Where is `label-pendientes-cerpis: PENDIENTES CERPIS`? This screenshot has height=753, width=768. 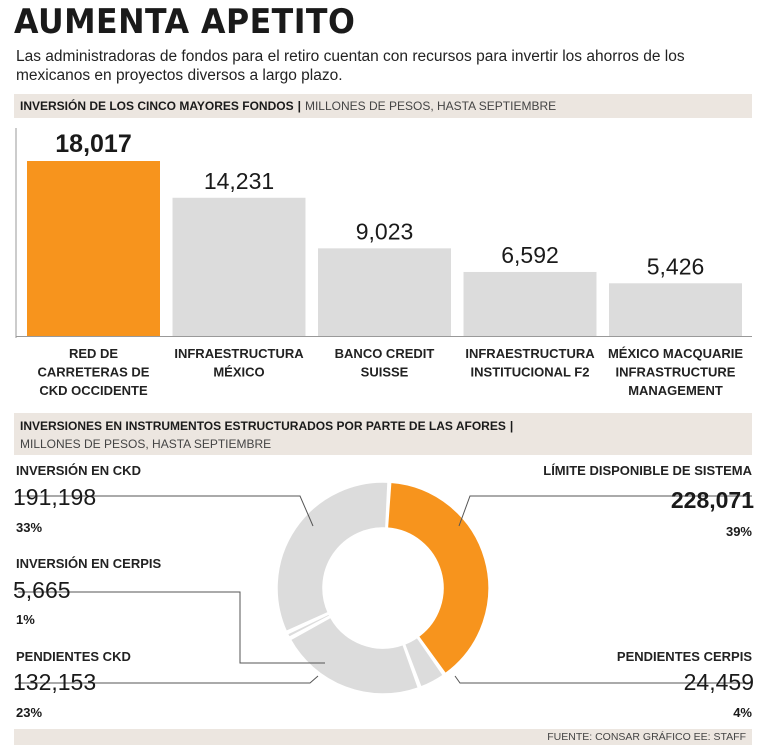 label-pendientes-cerpis: PENDIENTES CERPIS is located at coordinates (684, 656).